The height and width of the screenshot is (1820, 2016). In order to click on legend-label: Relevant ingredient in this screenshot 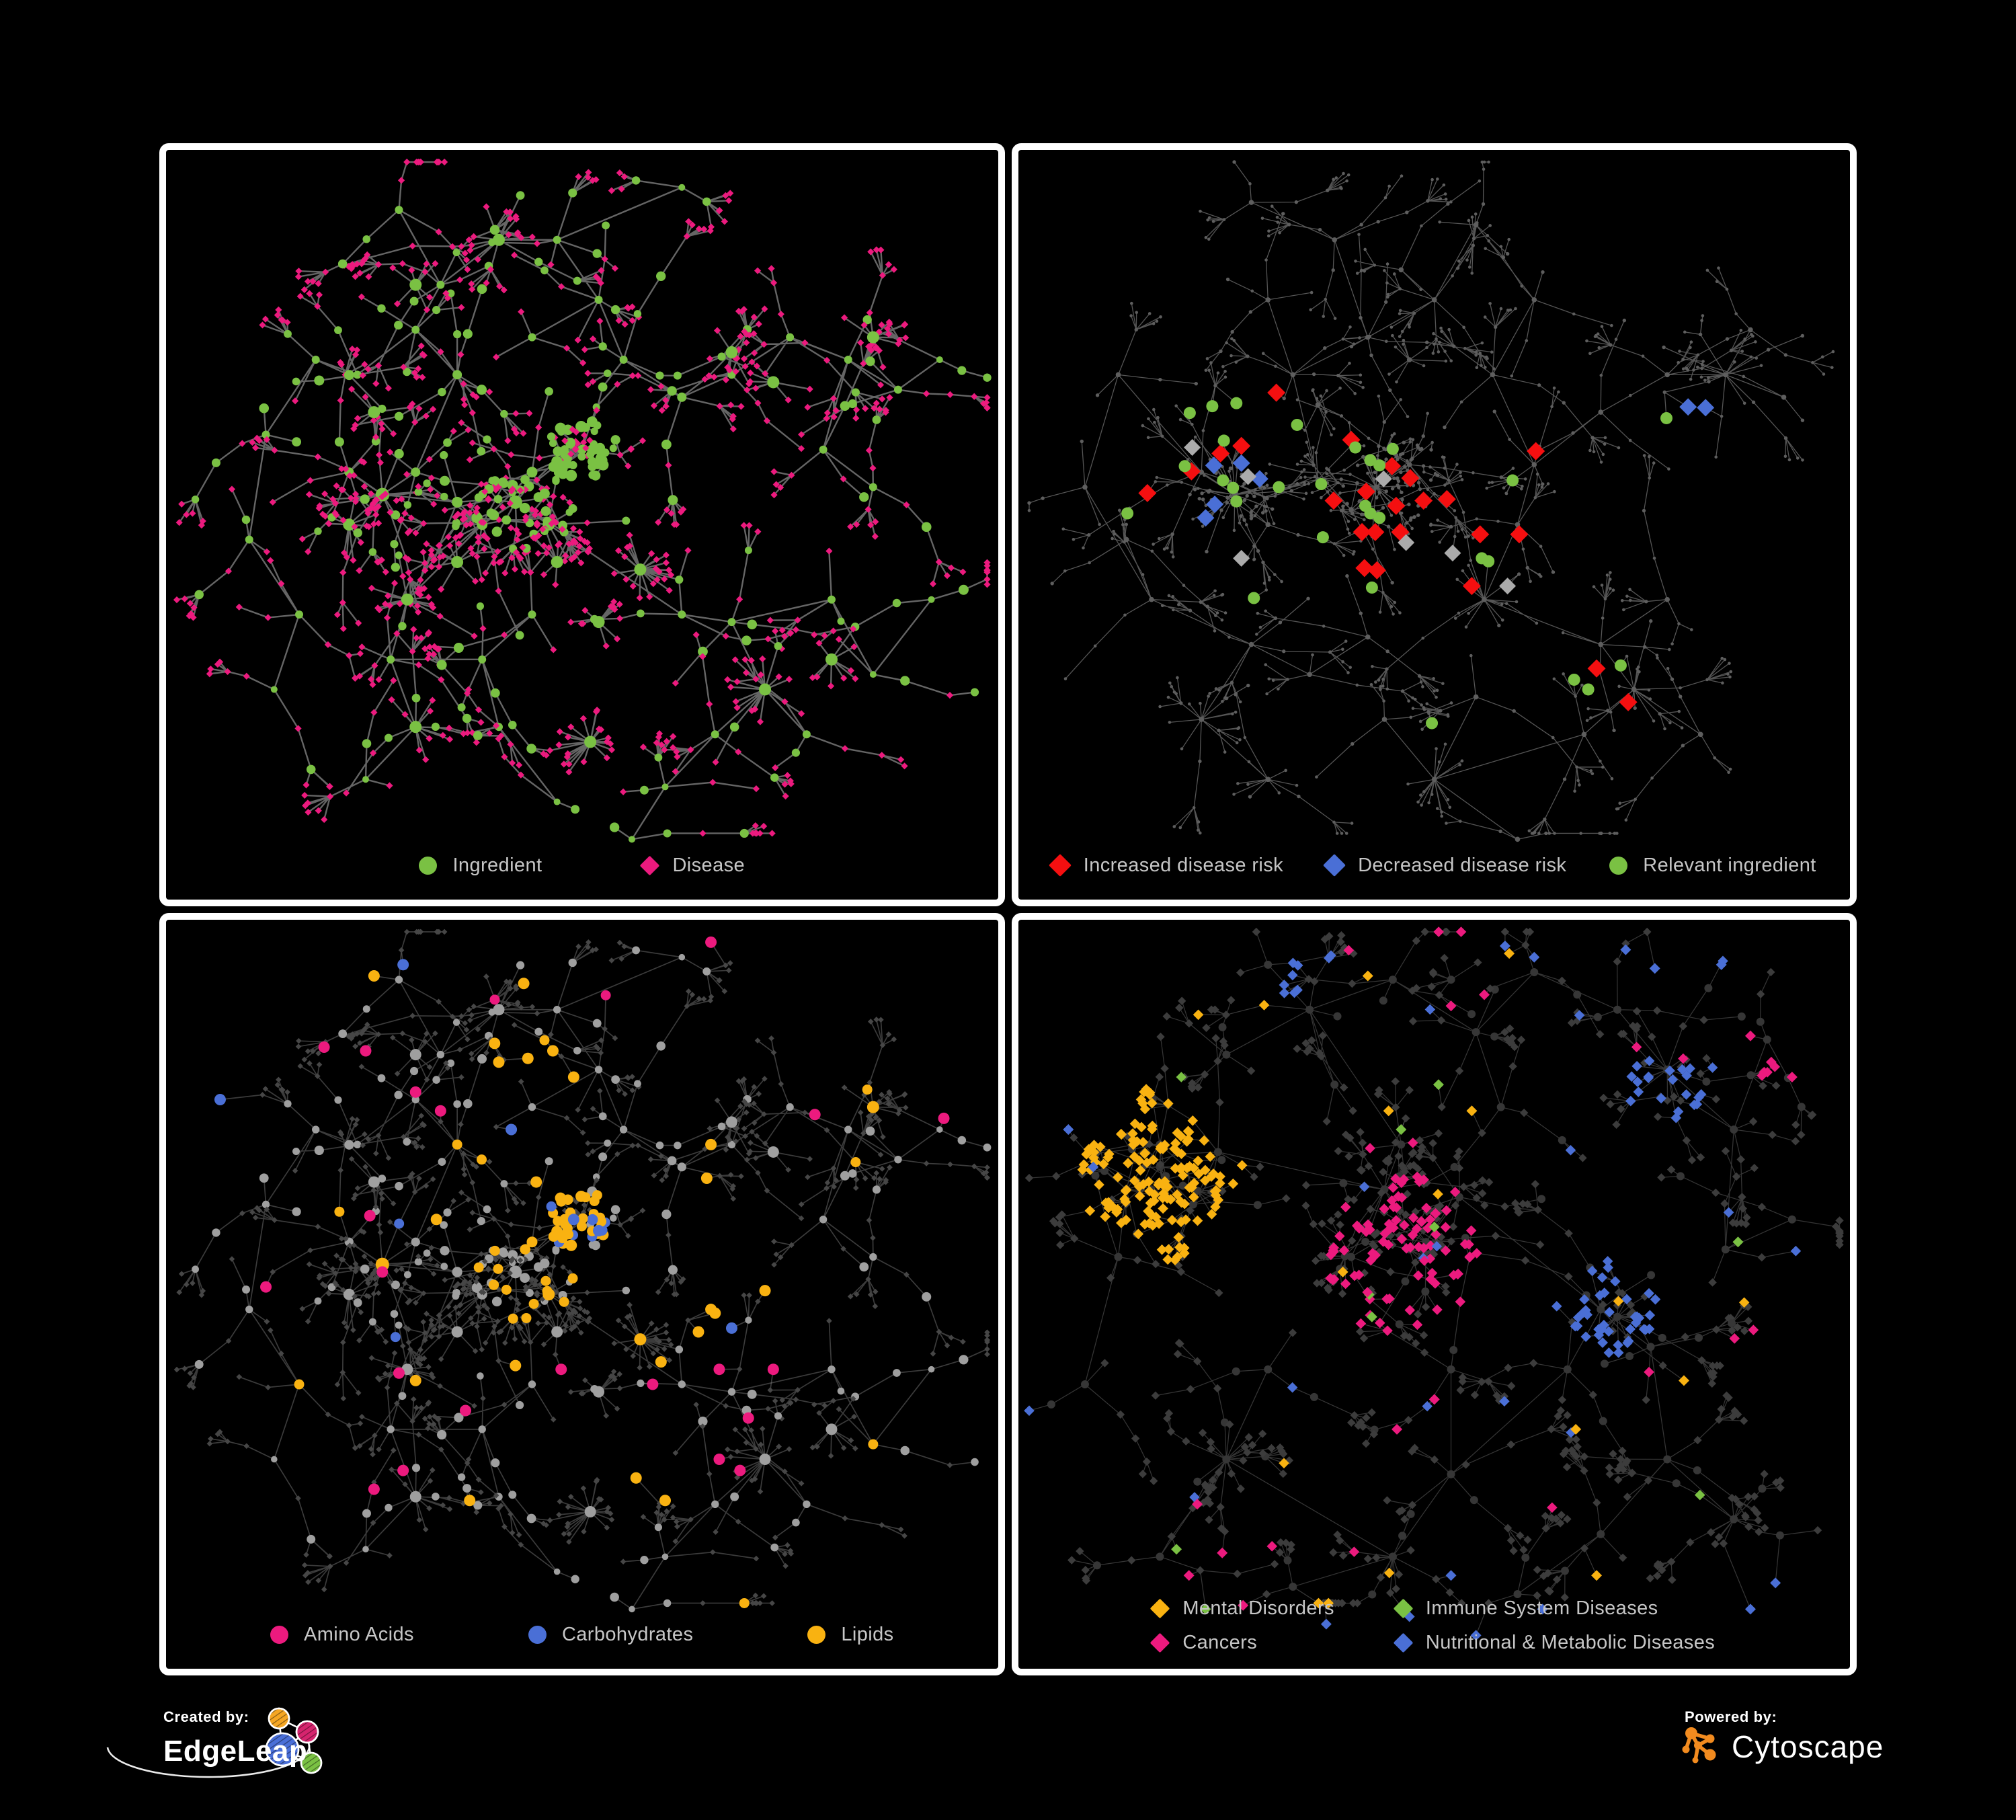, I will do `click(1729, 865)`.